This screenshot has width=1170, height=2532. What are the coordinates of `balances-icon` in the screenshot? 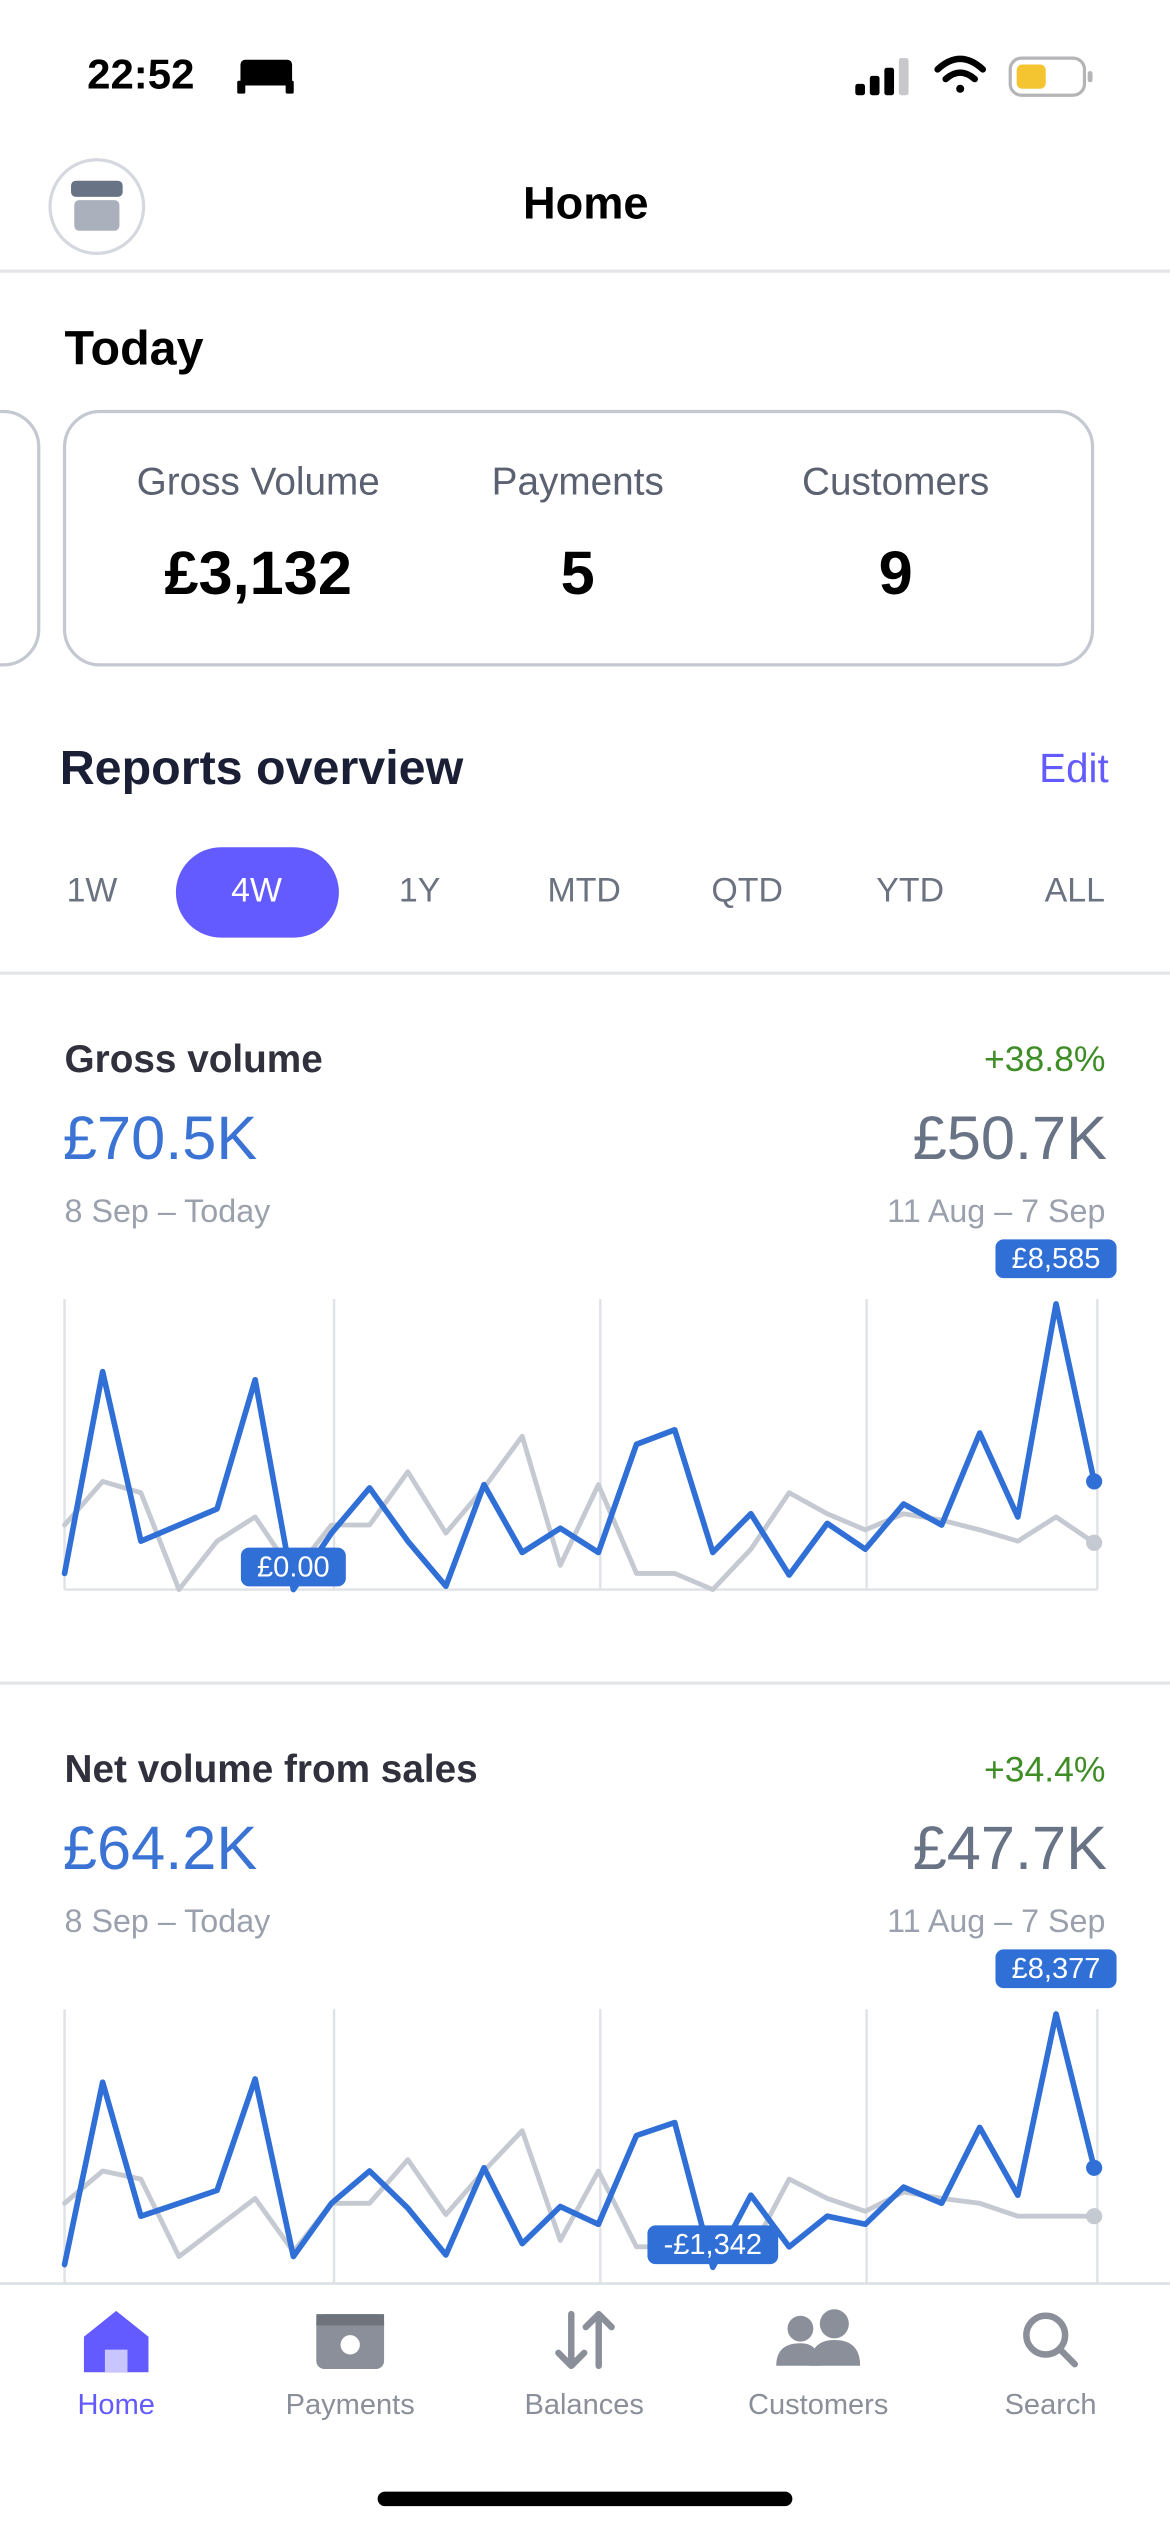 It's located at (585, 2340).